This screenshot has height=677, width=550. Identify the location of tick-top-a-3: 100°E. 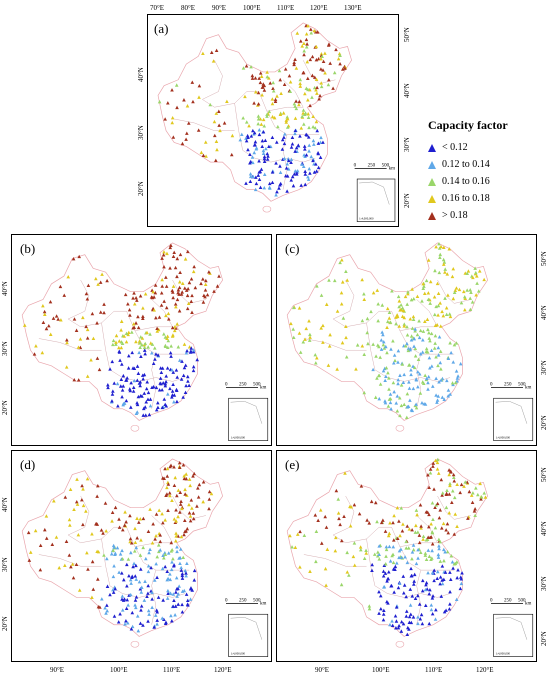
(252, 8).